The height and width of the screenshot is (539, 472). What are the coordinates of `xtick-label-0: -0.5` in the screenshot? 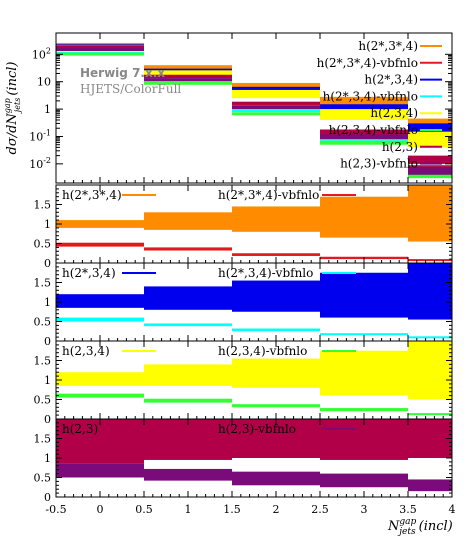 It's located at (55, 509).